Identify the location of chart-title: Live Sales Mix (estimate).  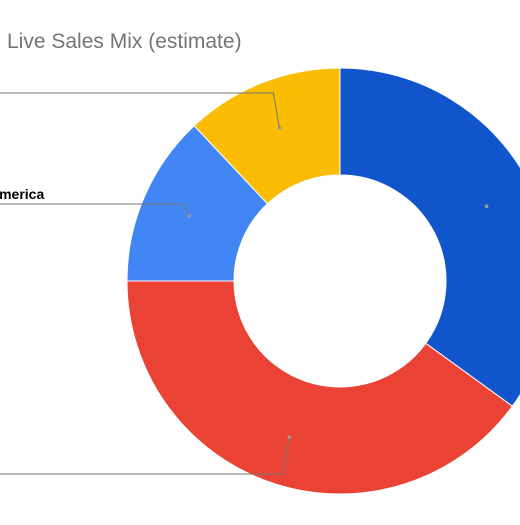
(124, 41).